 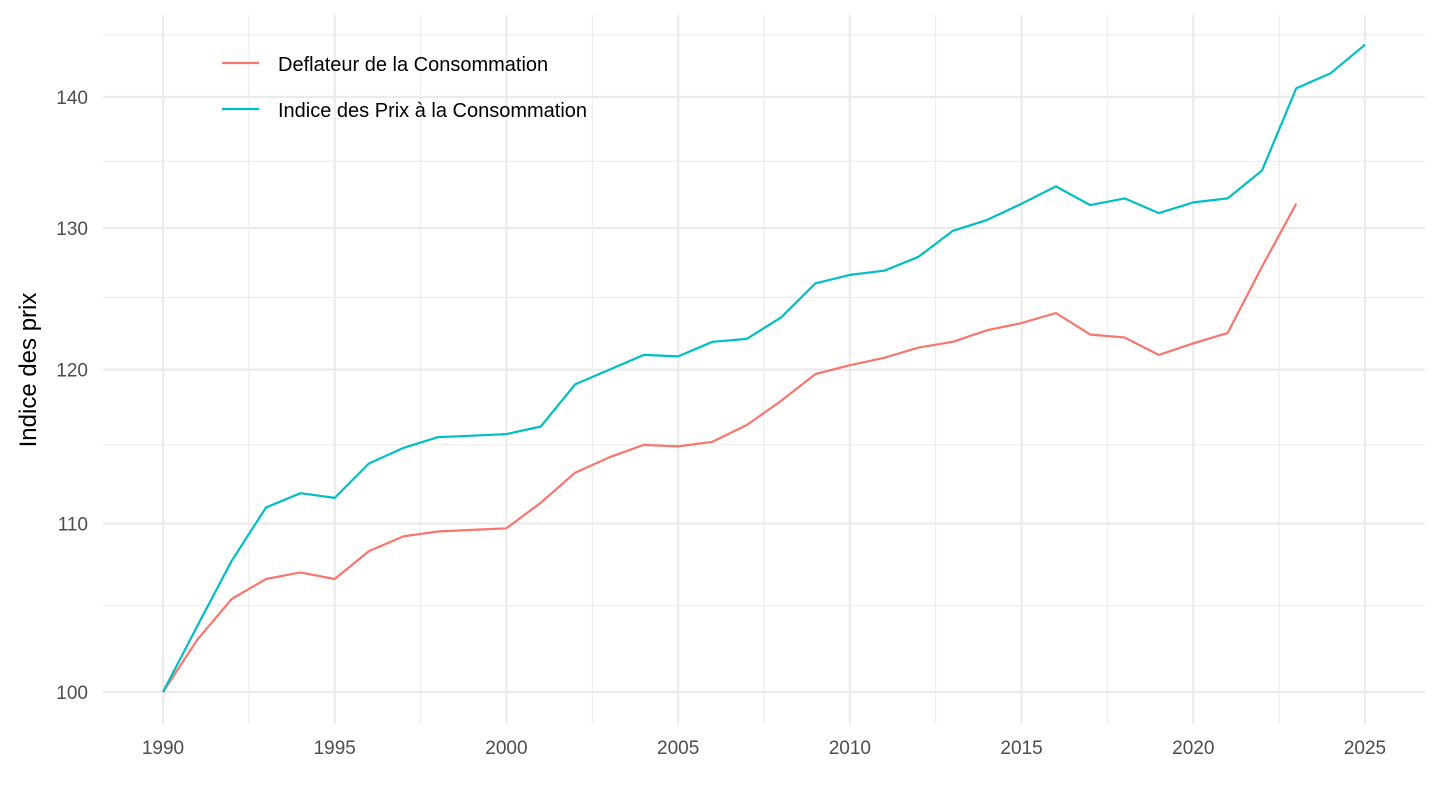 I want to click on y-tick-label: 130, so click(x=72, y=229).